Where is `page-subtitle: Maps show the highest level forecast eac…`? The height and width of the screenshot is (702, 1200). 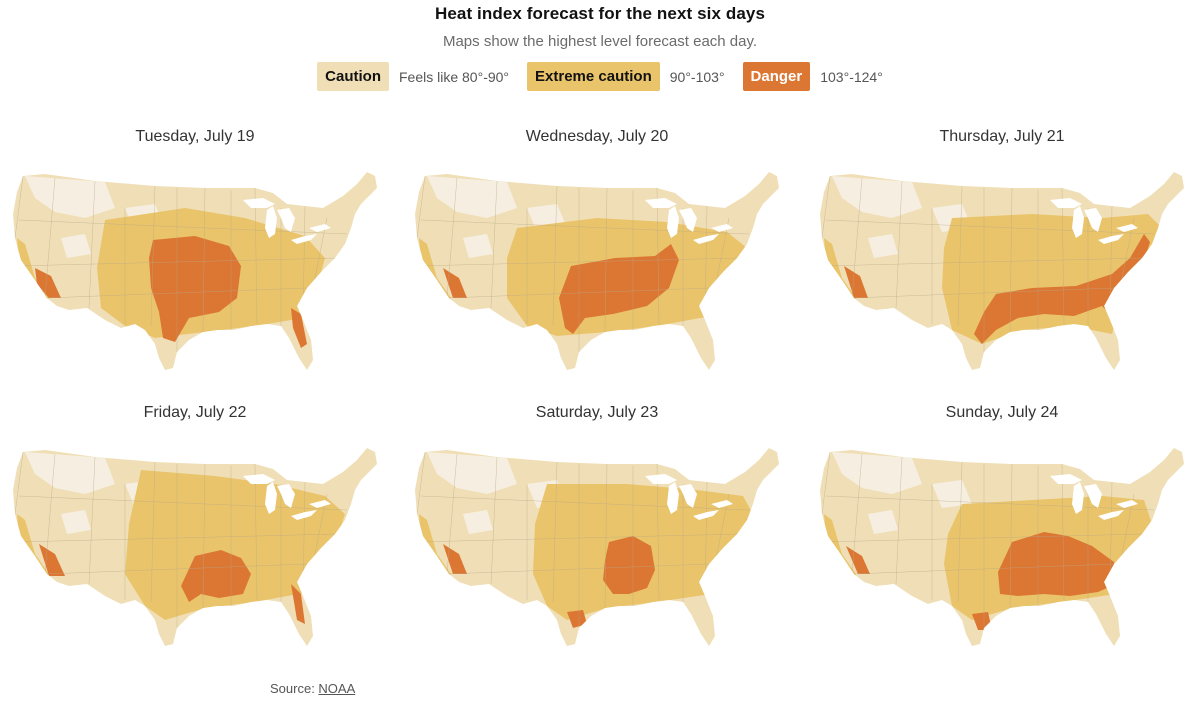 page-subtitle: Maps show the highest level forecast eac… is located at coordinates (600, 41).